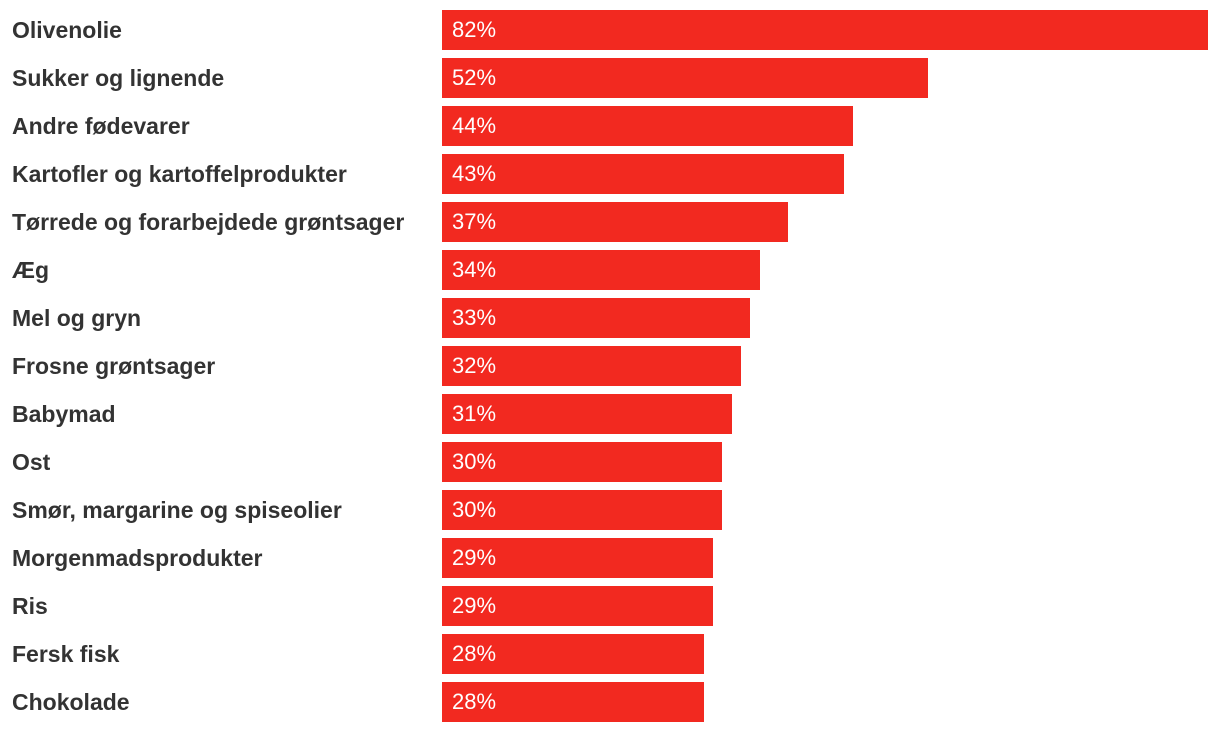 The width and height of the screenshot is (1220, 732). I want to click on category-label: Kartofler og kartoffelprodukter, so click(179, 174).